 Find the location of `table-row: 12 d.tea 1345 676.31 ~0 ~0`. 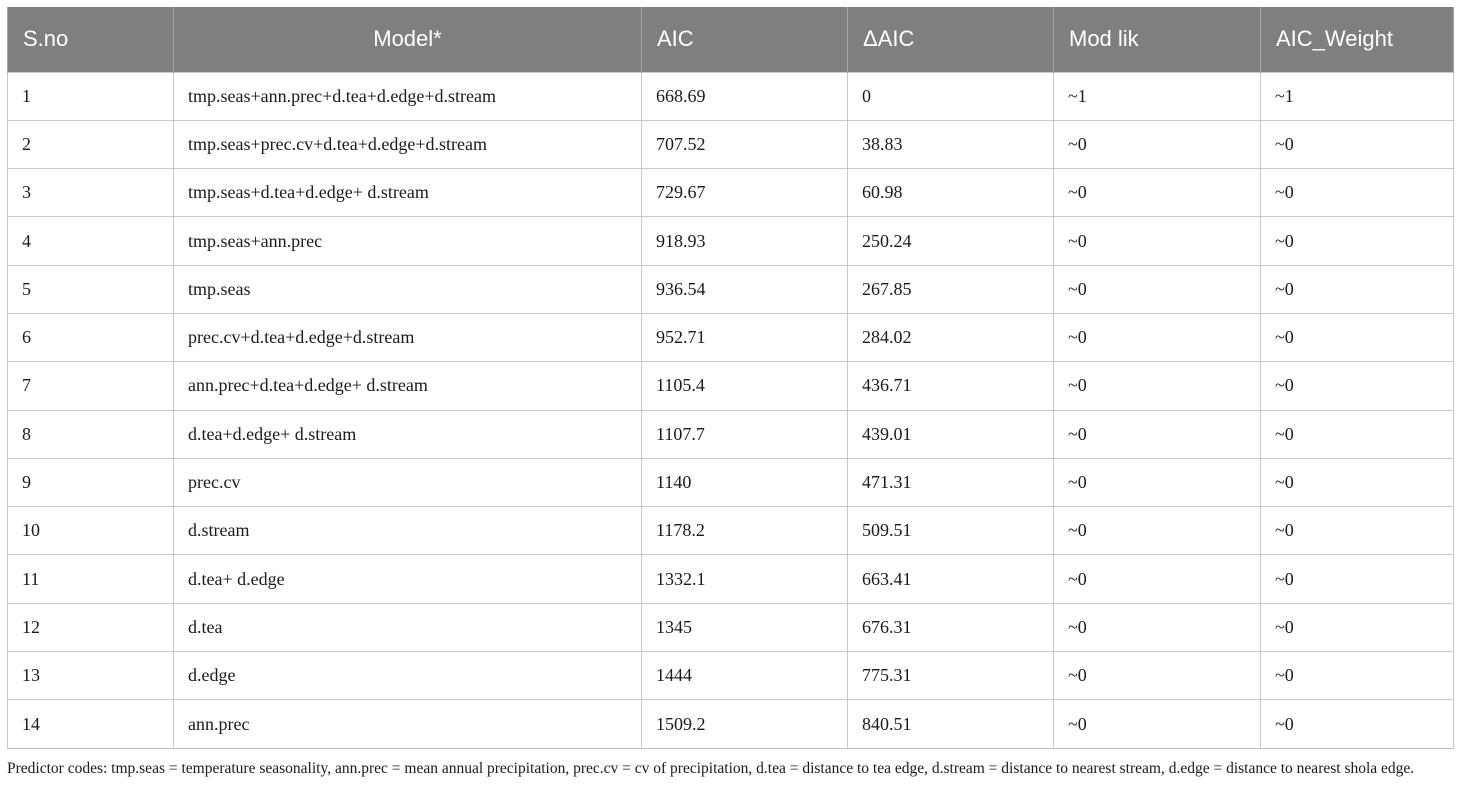

table-row: 12 d.tea 1345 676.31 ~0 ~0 is located at coordinates (730, 627).